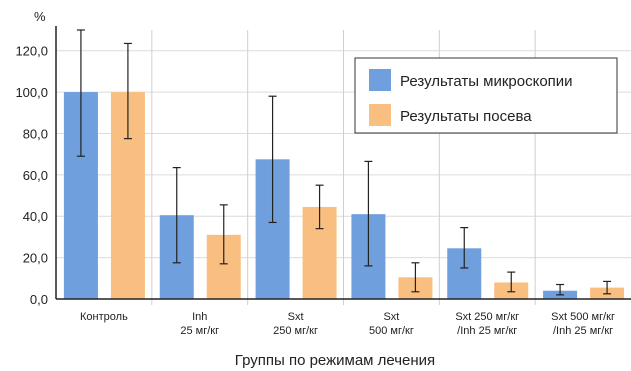  I want to click on x-tick-label: Sxt 500 мг/кг, so click(583, 317).